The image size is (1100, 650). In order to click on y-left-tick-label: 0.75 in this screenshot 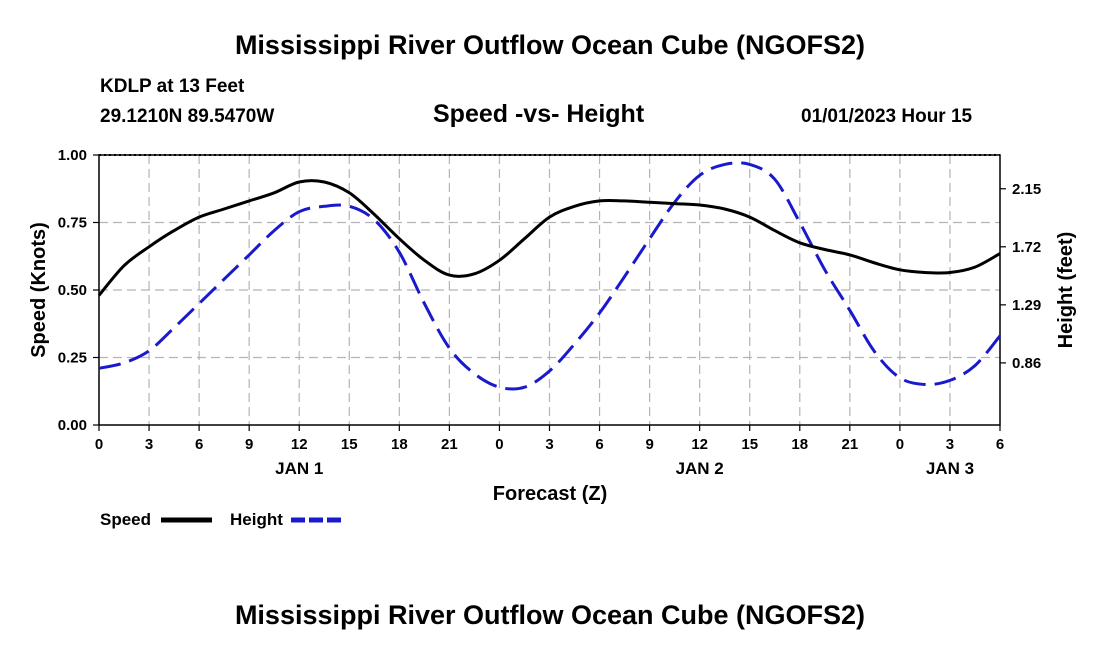, I will do `click(72, 223)`.